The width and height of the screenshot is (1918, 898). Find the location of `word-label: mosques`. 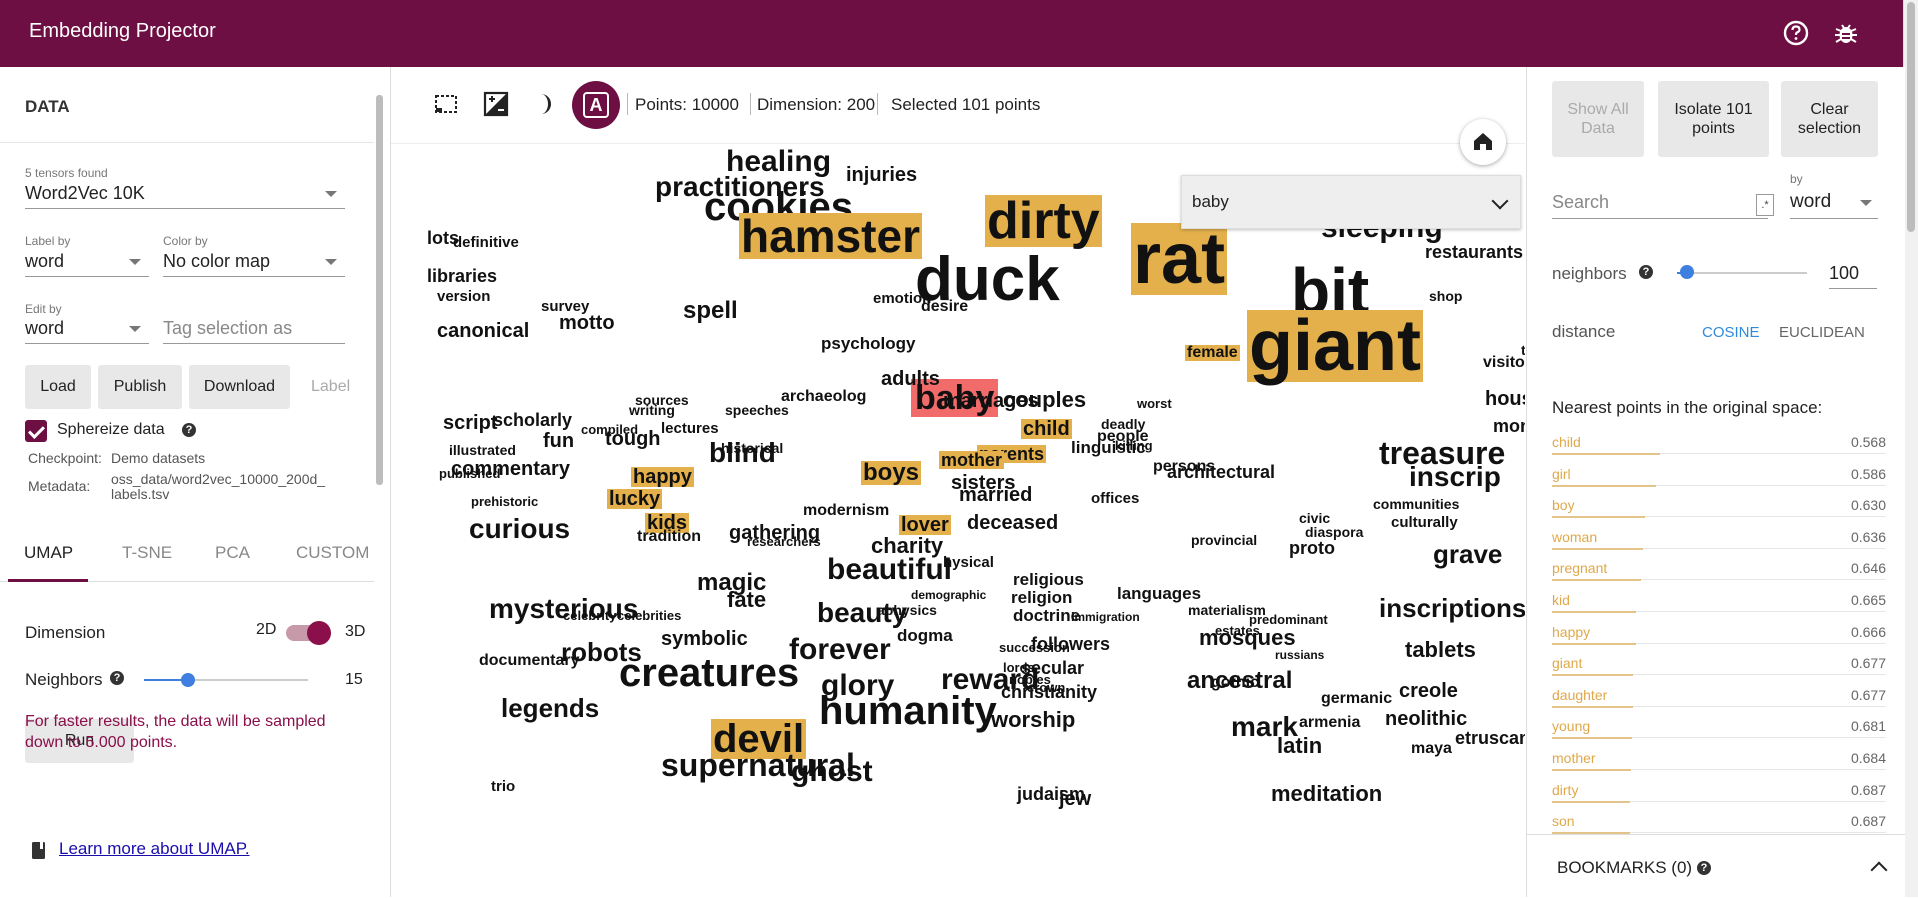

word-label: mosques is located at coordinates (1247, 637).